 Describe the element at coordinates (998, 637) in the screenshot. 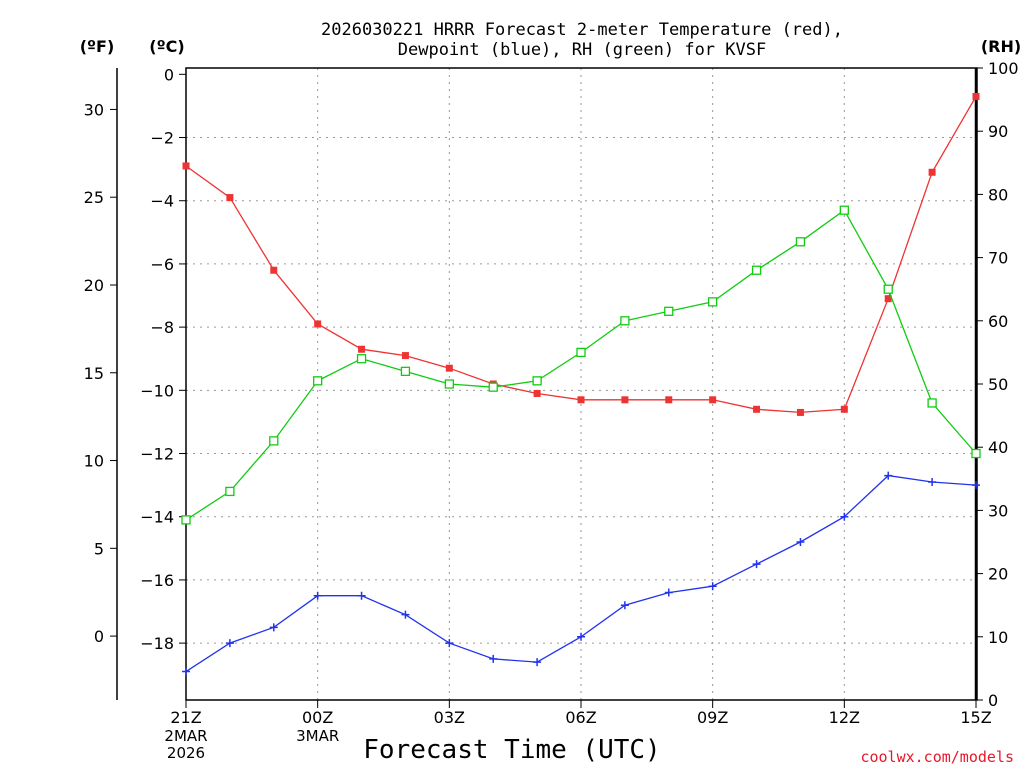

I see `rh-tick-label: 10` at that location.